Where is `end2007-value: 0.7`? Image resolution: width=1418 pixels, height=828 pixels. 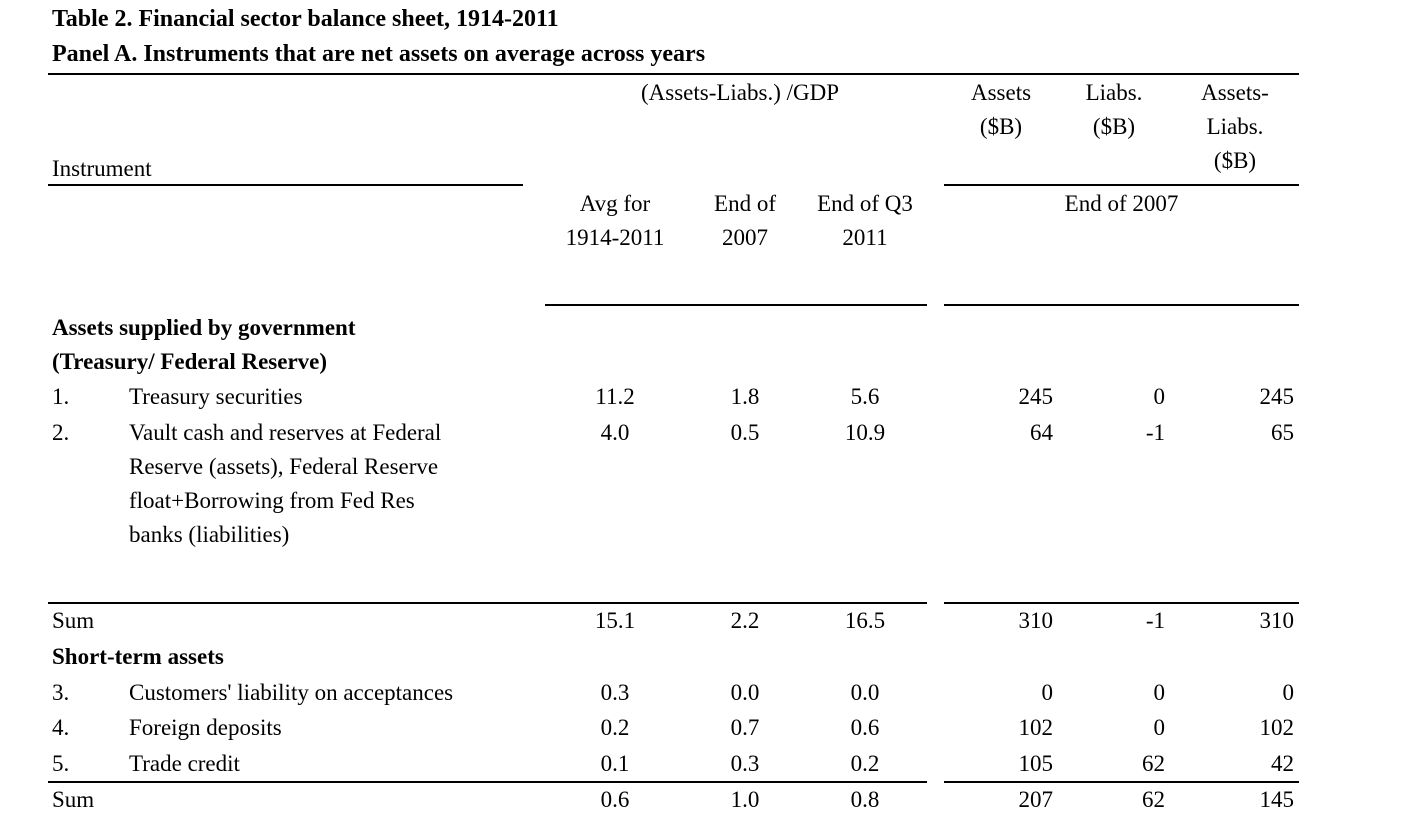 end2007-value: 0.7 is located at coordinates (745, 727).